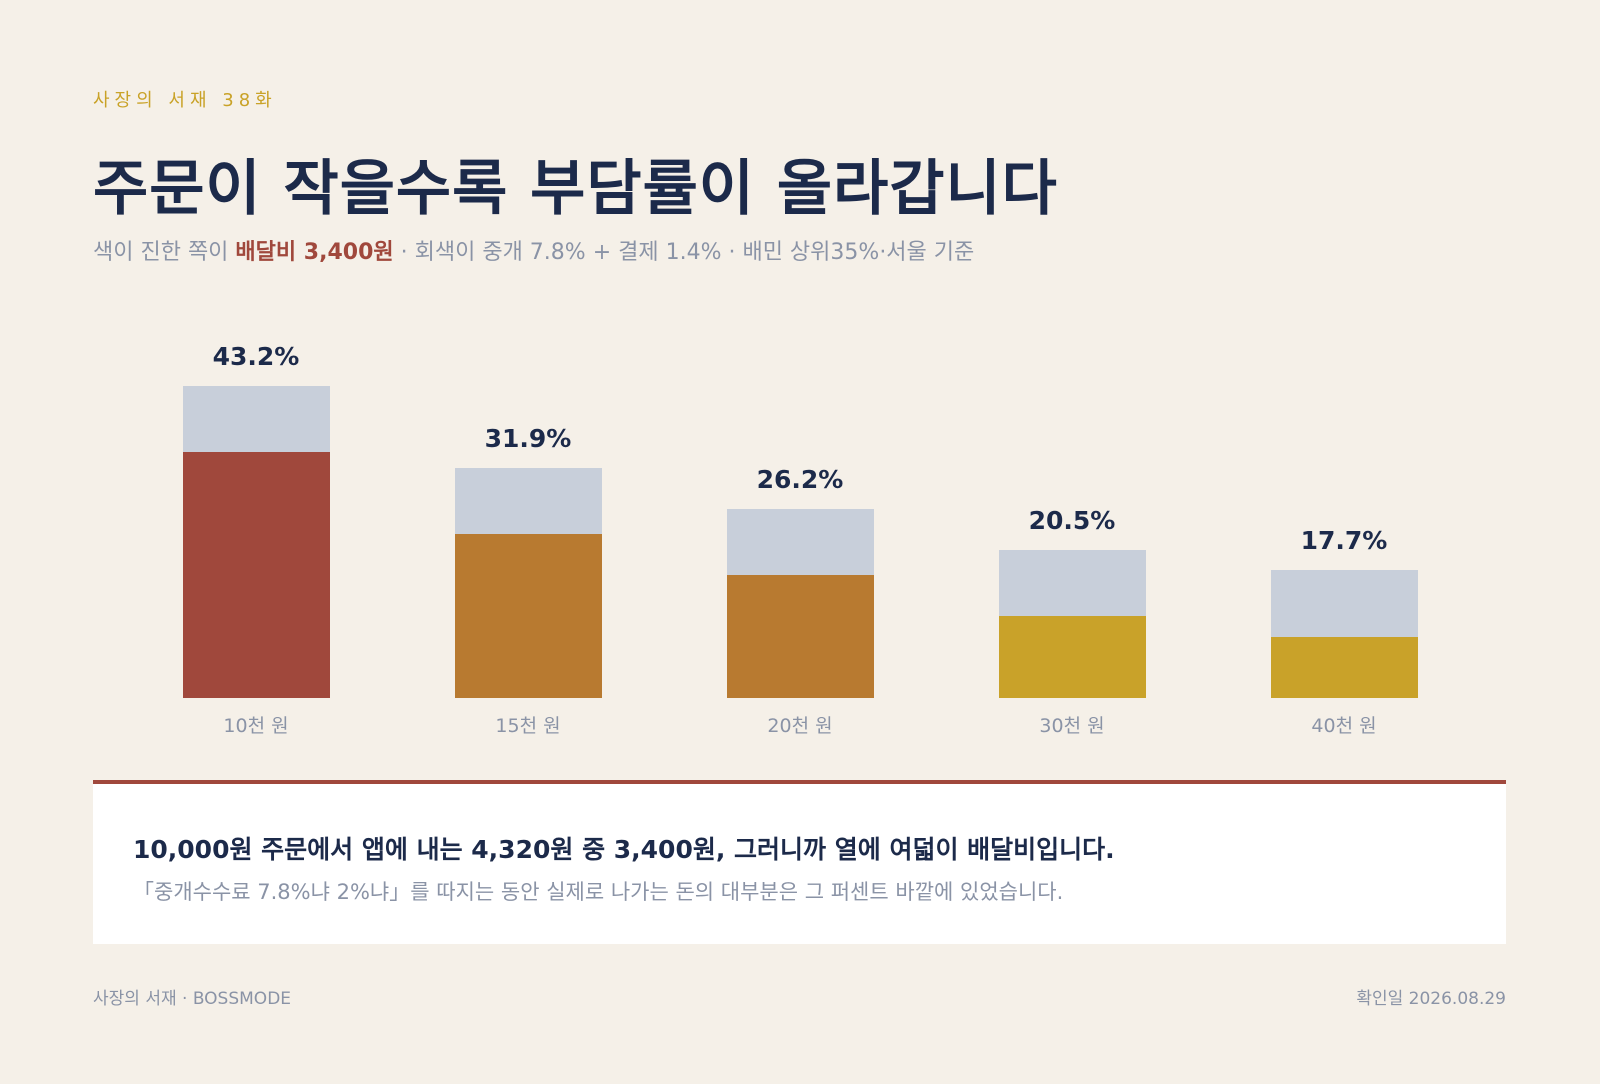  I want to click on bar-value-label: 17.7%, so click(1344, 541).